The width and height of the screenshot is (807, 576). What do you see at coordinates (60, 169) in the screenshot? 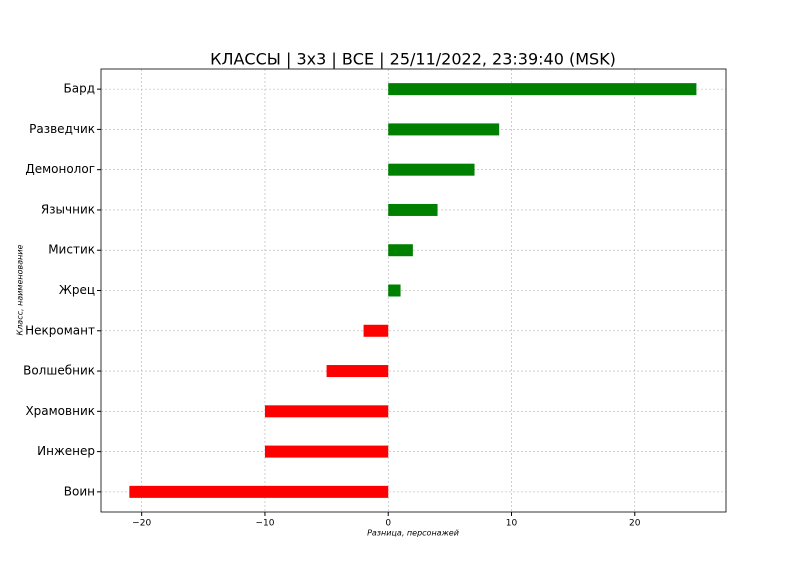
I see `y-tick-label: Демонолог` at bounding box center [60, 169].